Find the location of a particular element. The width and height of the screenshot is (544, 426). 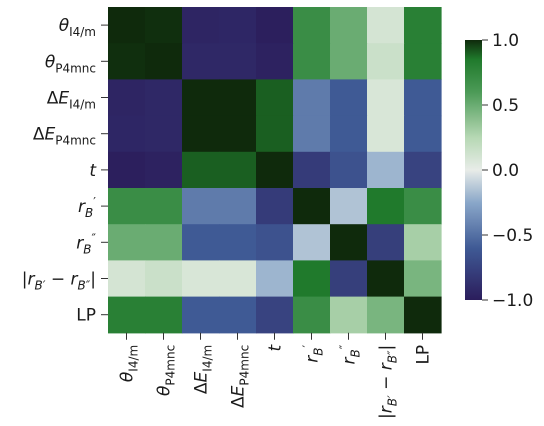

x-tick-label-4: t is located at coordinates (276, 347).